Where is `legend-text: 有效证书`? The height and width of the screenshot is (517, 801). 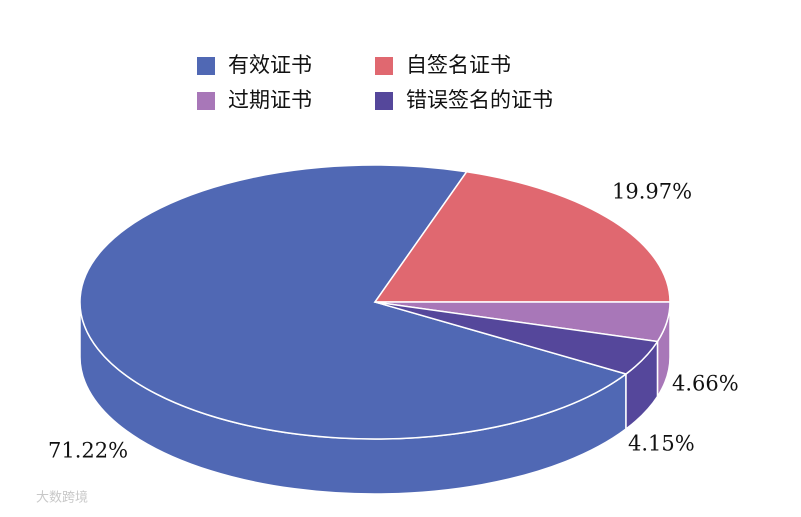
legend-text: 有效证书 is located at coordinates (270, 65).